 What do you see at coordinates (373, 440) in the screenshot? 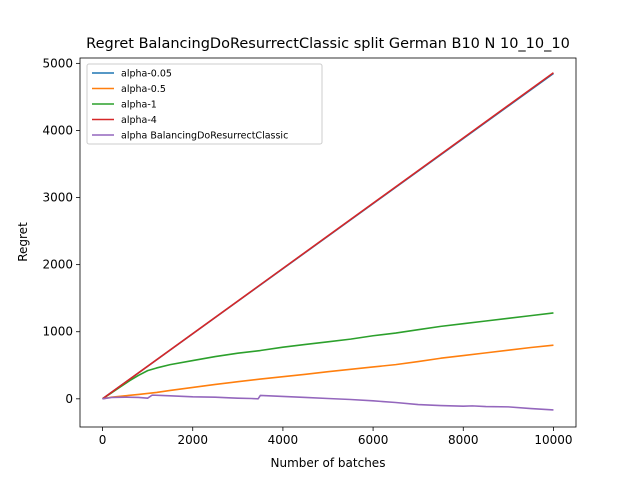
I see `x-tick-label-3: 6000` at bounding box center [373, 440].